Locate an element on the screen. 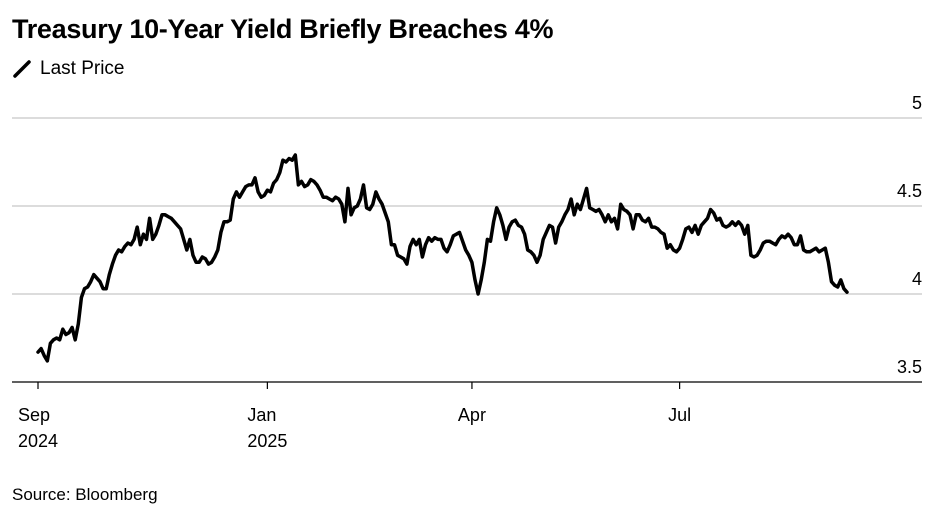 The height and width of the screenshot is (515, 942). x-tick-label: Apr is located at coordinates (471, 415).